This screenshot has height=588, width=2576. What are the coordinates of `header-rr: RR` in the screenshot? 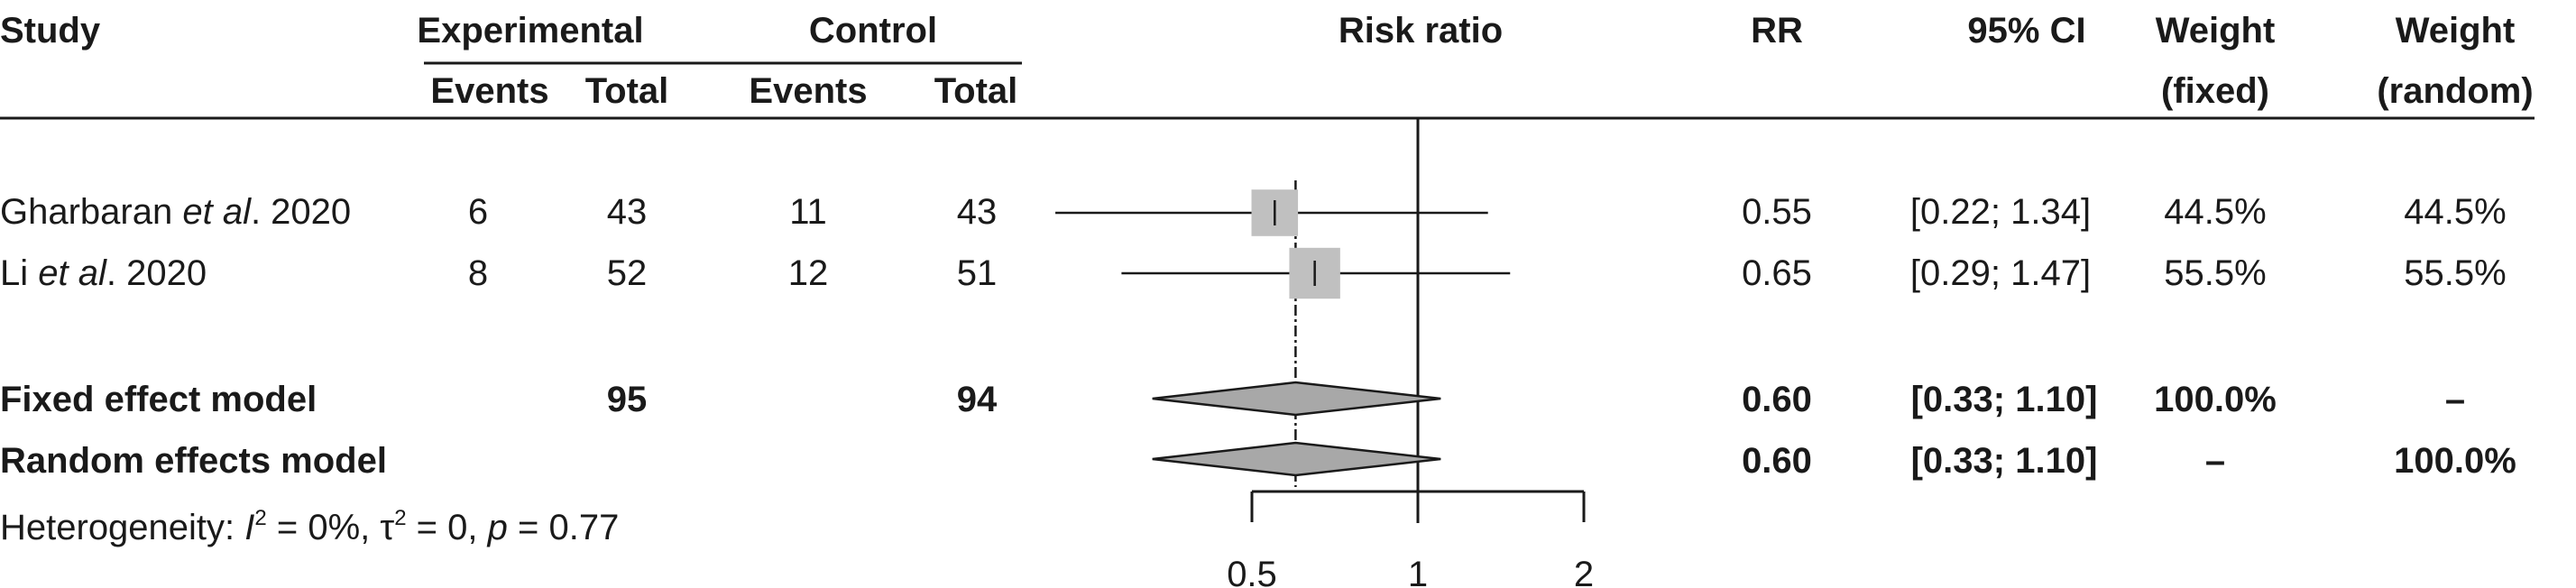 It's located at (1777, 31).